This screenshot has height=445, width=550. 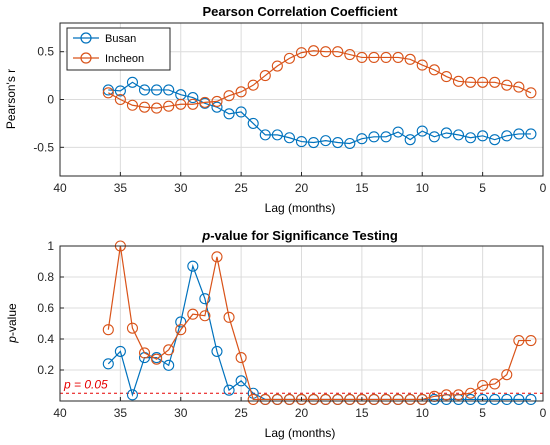 I want to click on y-tick-label: -0.5, so click(x=43, y=147).